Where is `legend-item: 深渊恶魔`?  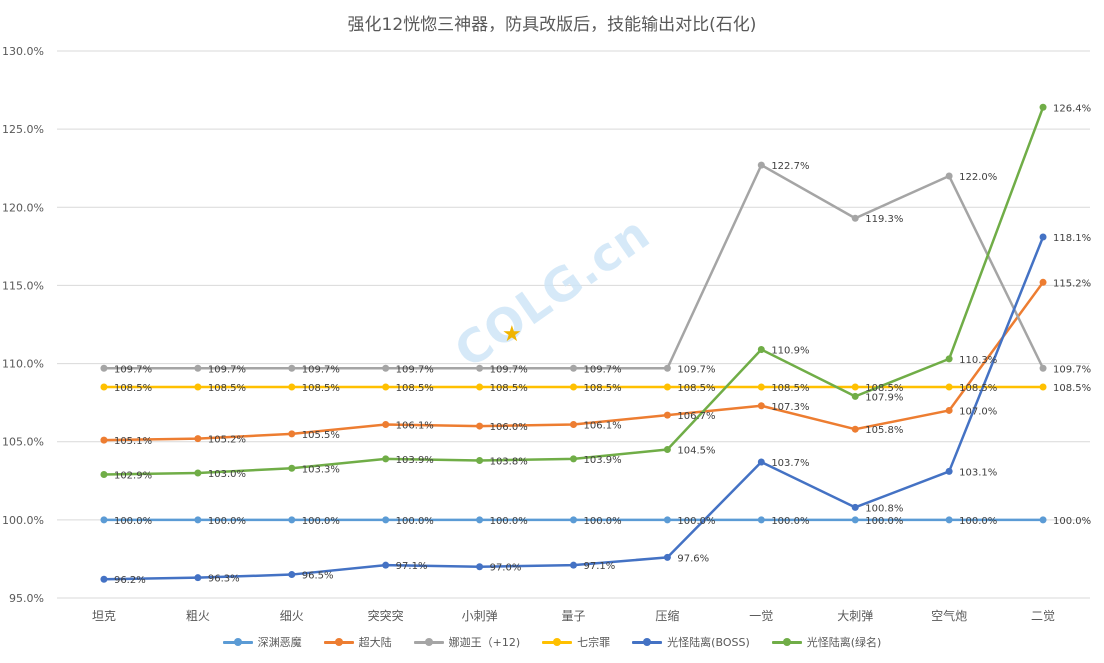 legend-item: 深渊恶魔 is located at coordinates (262, 642).